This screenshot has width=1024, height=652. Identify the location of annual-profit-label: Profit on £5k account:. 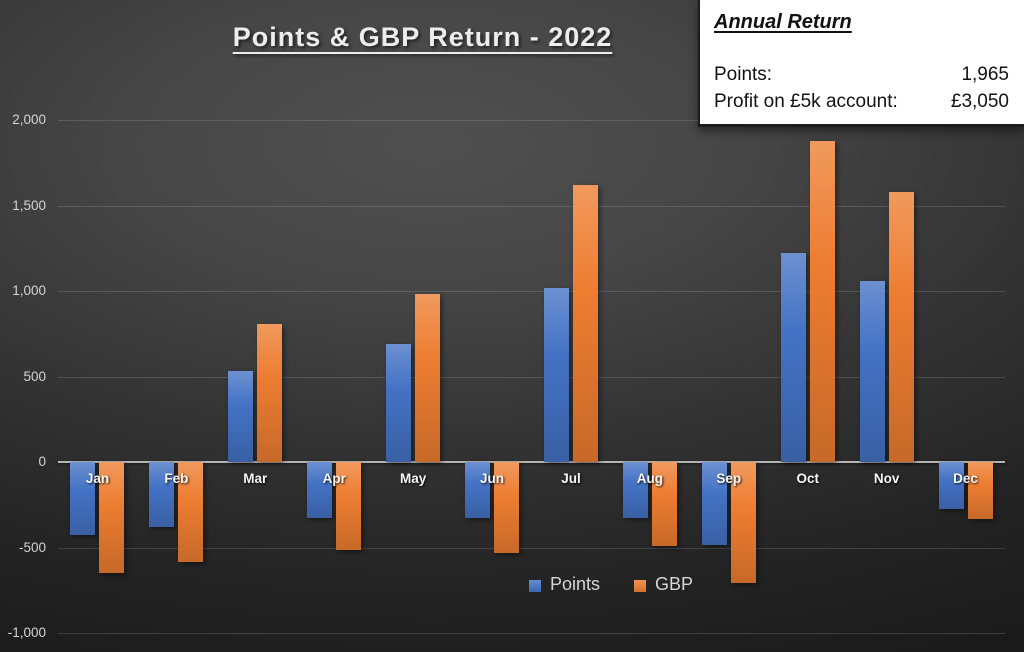
(806, 101).